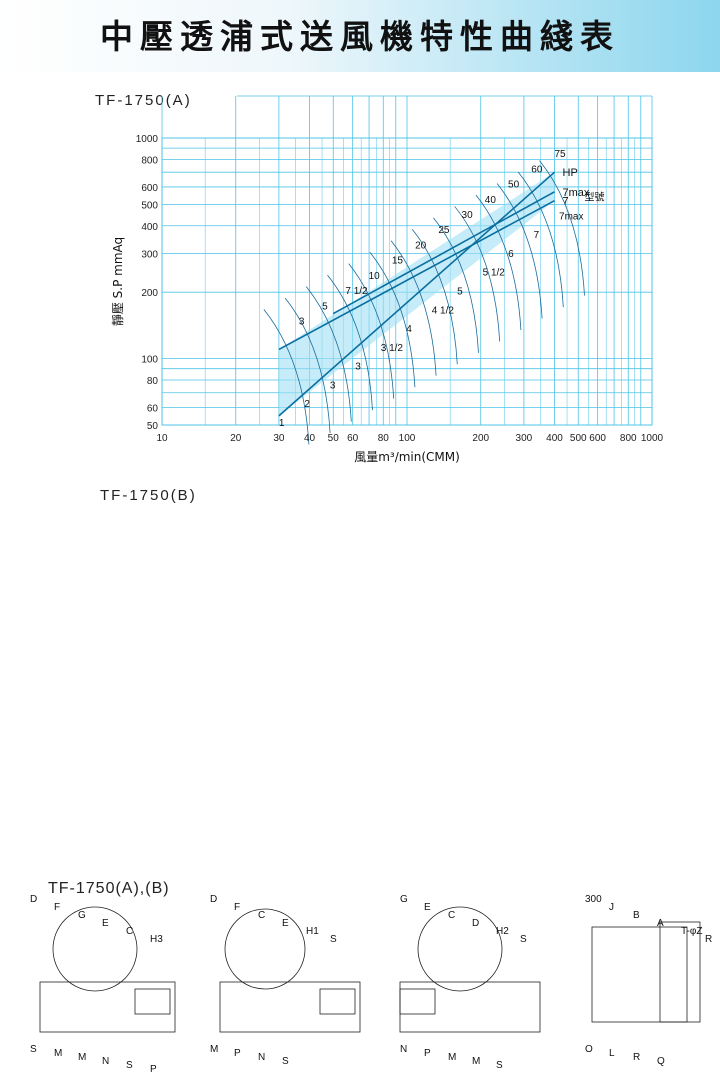 Image resolution: width=720 pixels, height=1077 pixels. I want to click on y-tick-label: 200, so click(149, 293).